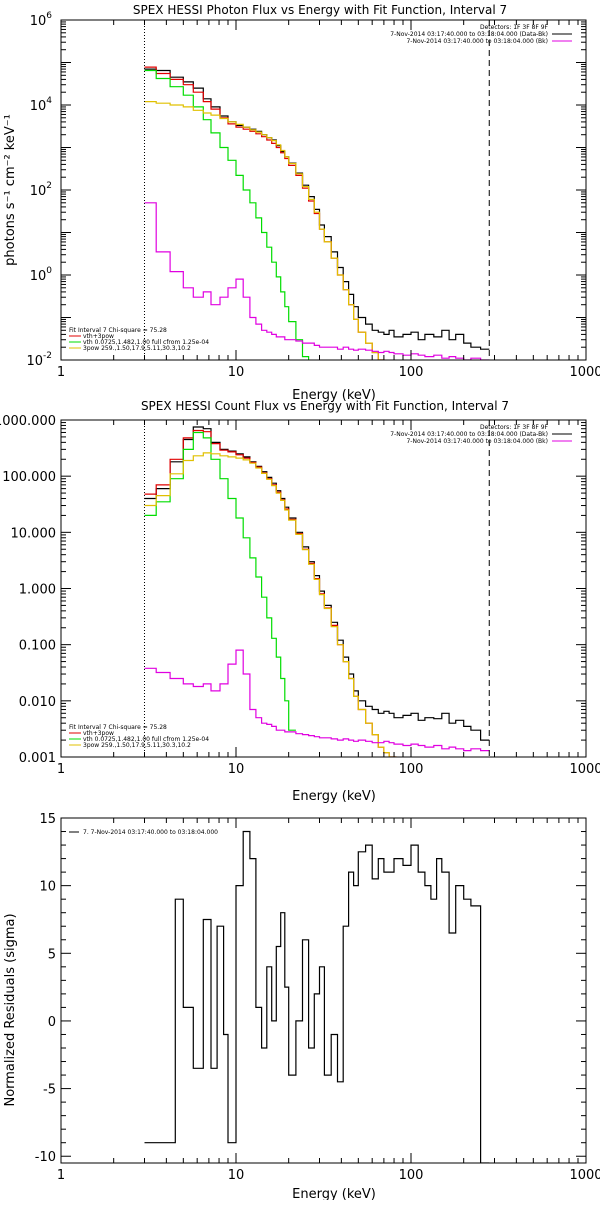 The image size is (600, 1205). Describe the element at coordinates (37, 758) in the screenshot. I see `y-tick-label: 0.001` at that location.